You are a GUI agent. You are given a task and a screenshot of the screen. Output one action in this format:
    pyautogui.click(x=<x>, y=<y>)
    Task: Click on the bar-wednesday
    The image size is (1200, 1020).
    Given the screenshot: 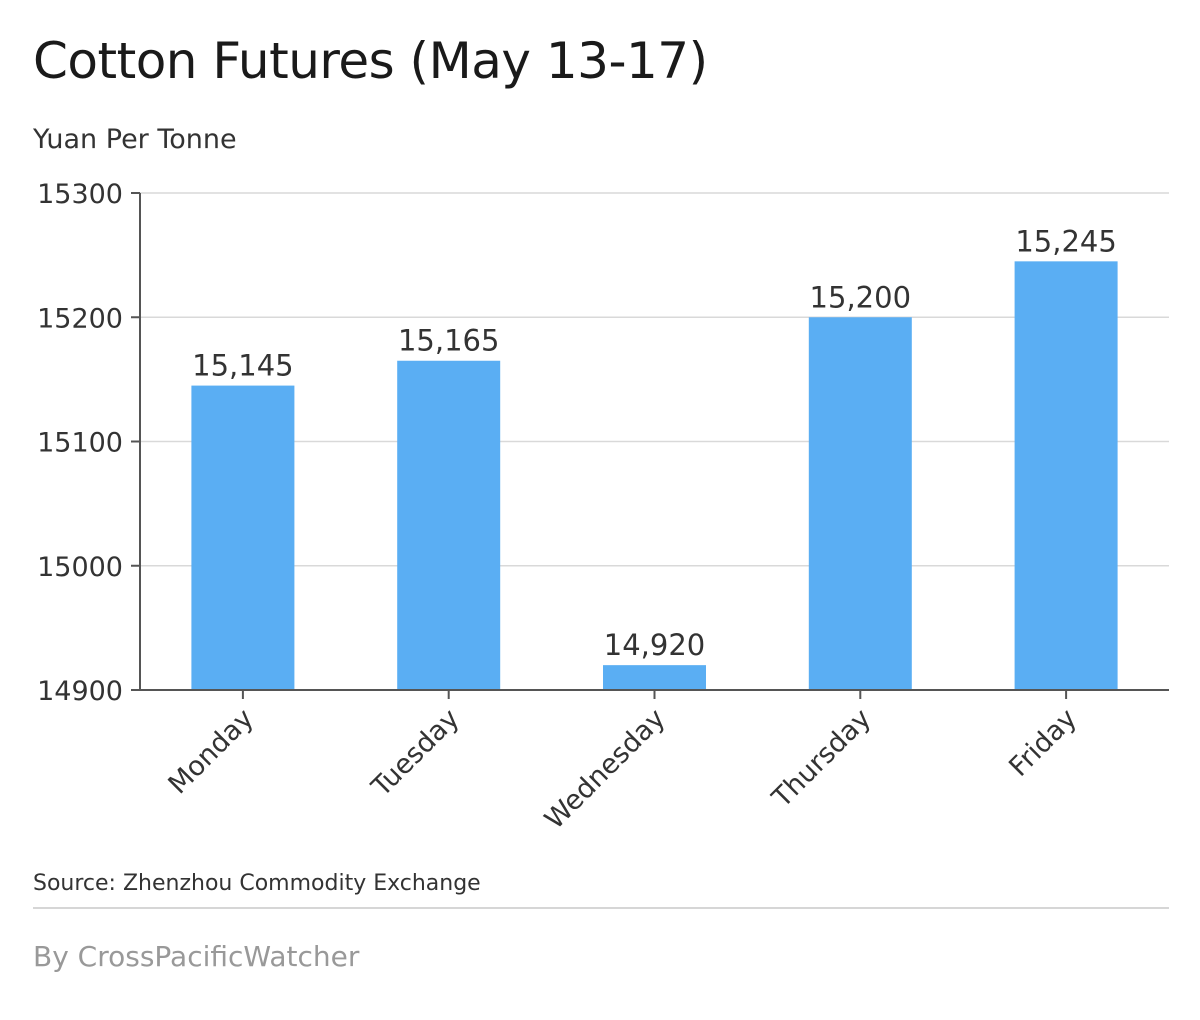 What is the action you would take?
    pyautogui.click(x=654, y=677)
    